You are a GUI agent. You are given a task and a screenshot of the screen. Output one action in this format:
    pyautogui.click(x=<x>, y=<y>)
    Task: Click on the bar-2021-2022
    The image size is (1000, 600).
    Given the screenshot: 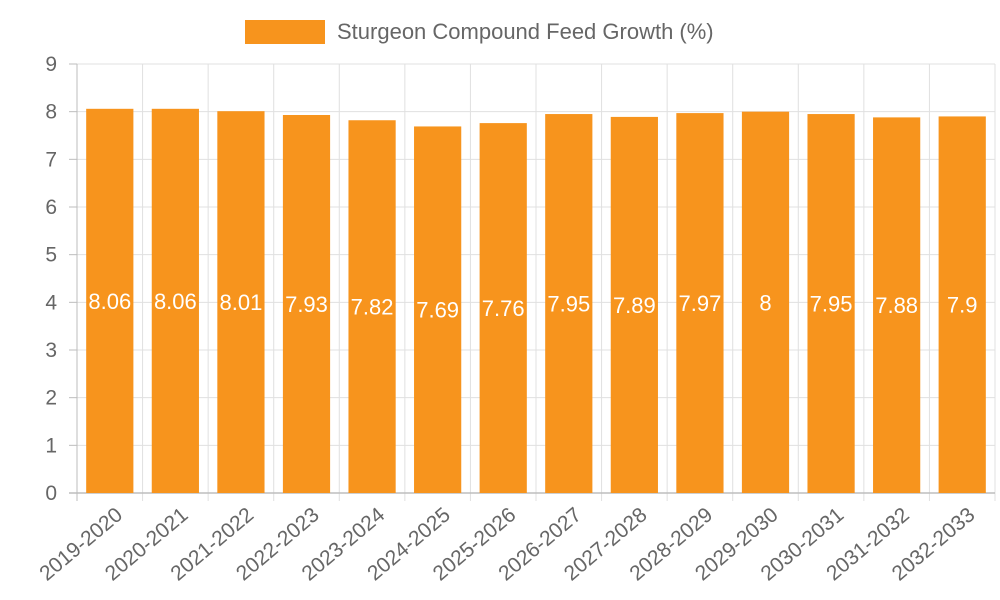 What is the action you would take?
    pyautogui.click(x=241, y=302)
    